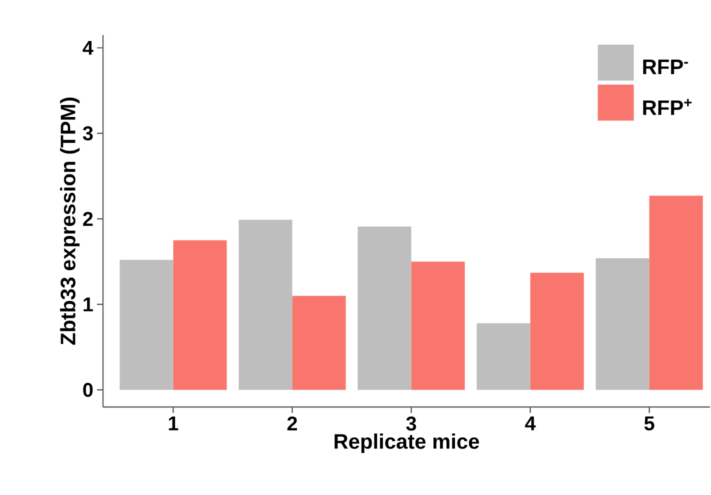  I want to click on y-tick-label: 1, so click(88, 305).